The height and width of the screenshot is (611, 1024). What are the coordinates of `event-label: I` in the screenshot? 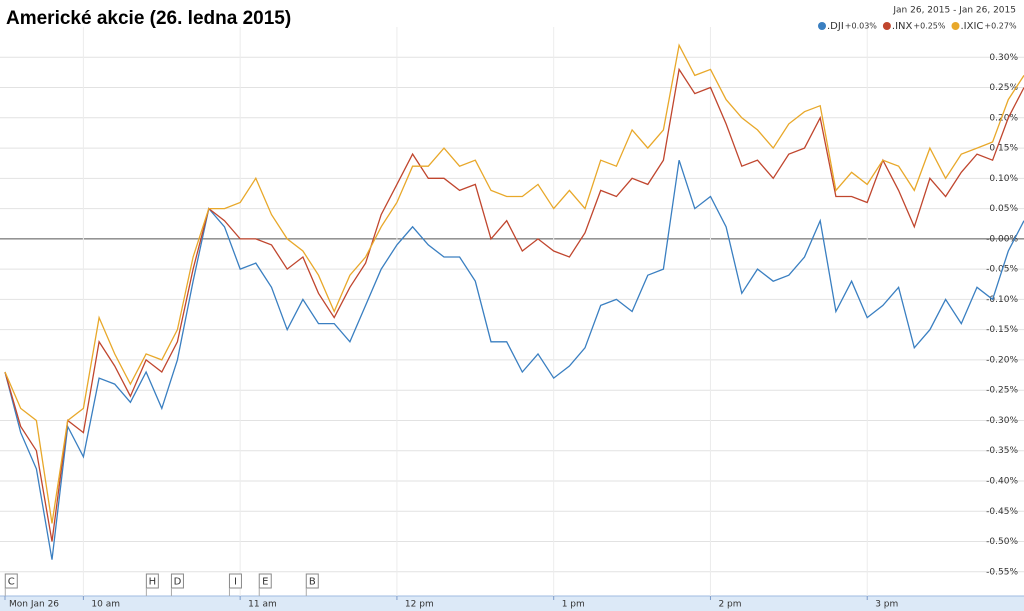 It's located at (235, 582).